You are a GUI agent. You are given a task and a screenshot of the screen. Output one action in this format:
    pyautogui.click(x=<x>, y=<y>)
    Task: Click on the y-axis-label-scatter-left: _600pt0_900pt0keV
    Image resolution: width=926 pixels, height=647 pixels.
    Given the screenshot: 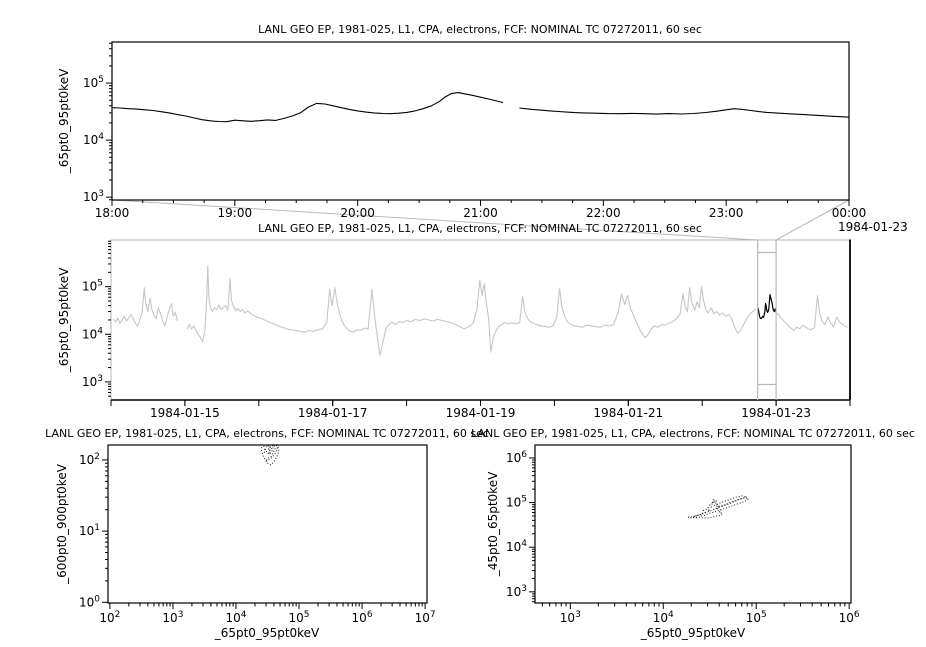 What is the action you would take?
    pyautogui.click(x=62, y=524)
    